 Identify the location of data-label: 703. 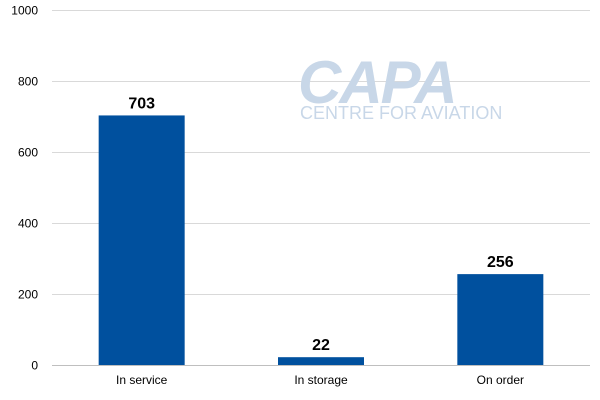
(141, 103).